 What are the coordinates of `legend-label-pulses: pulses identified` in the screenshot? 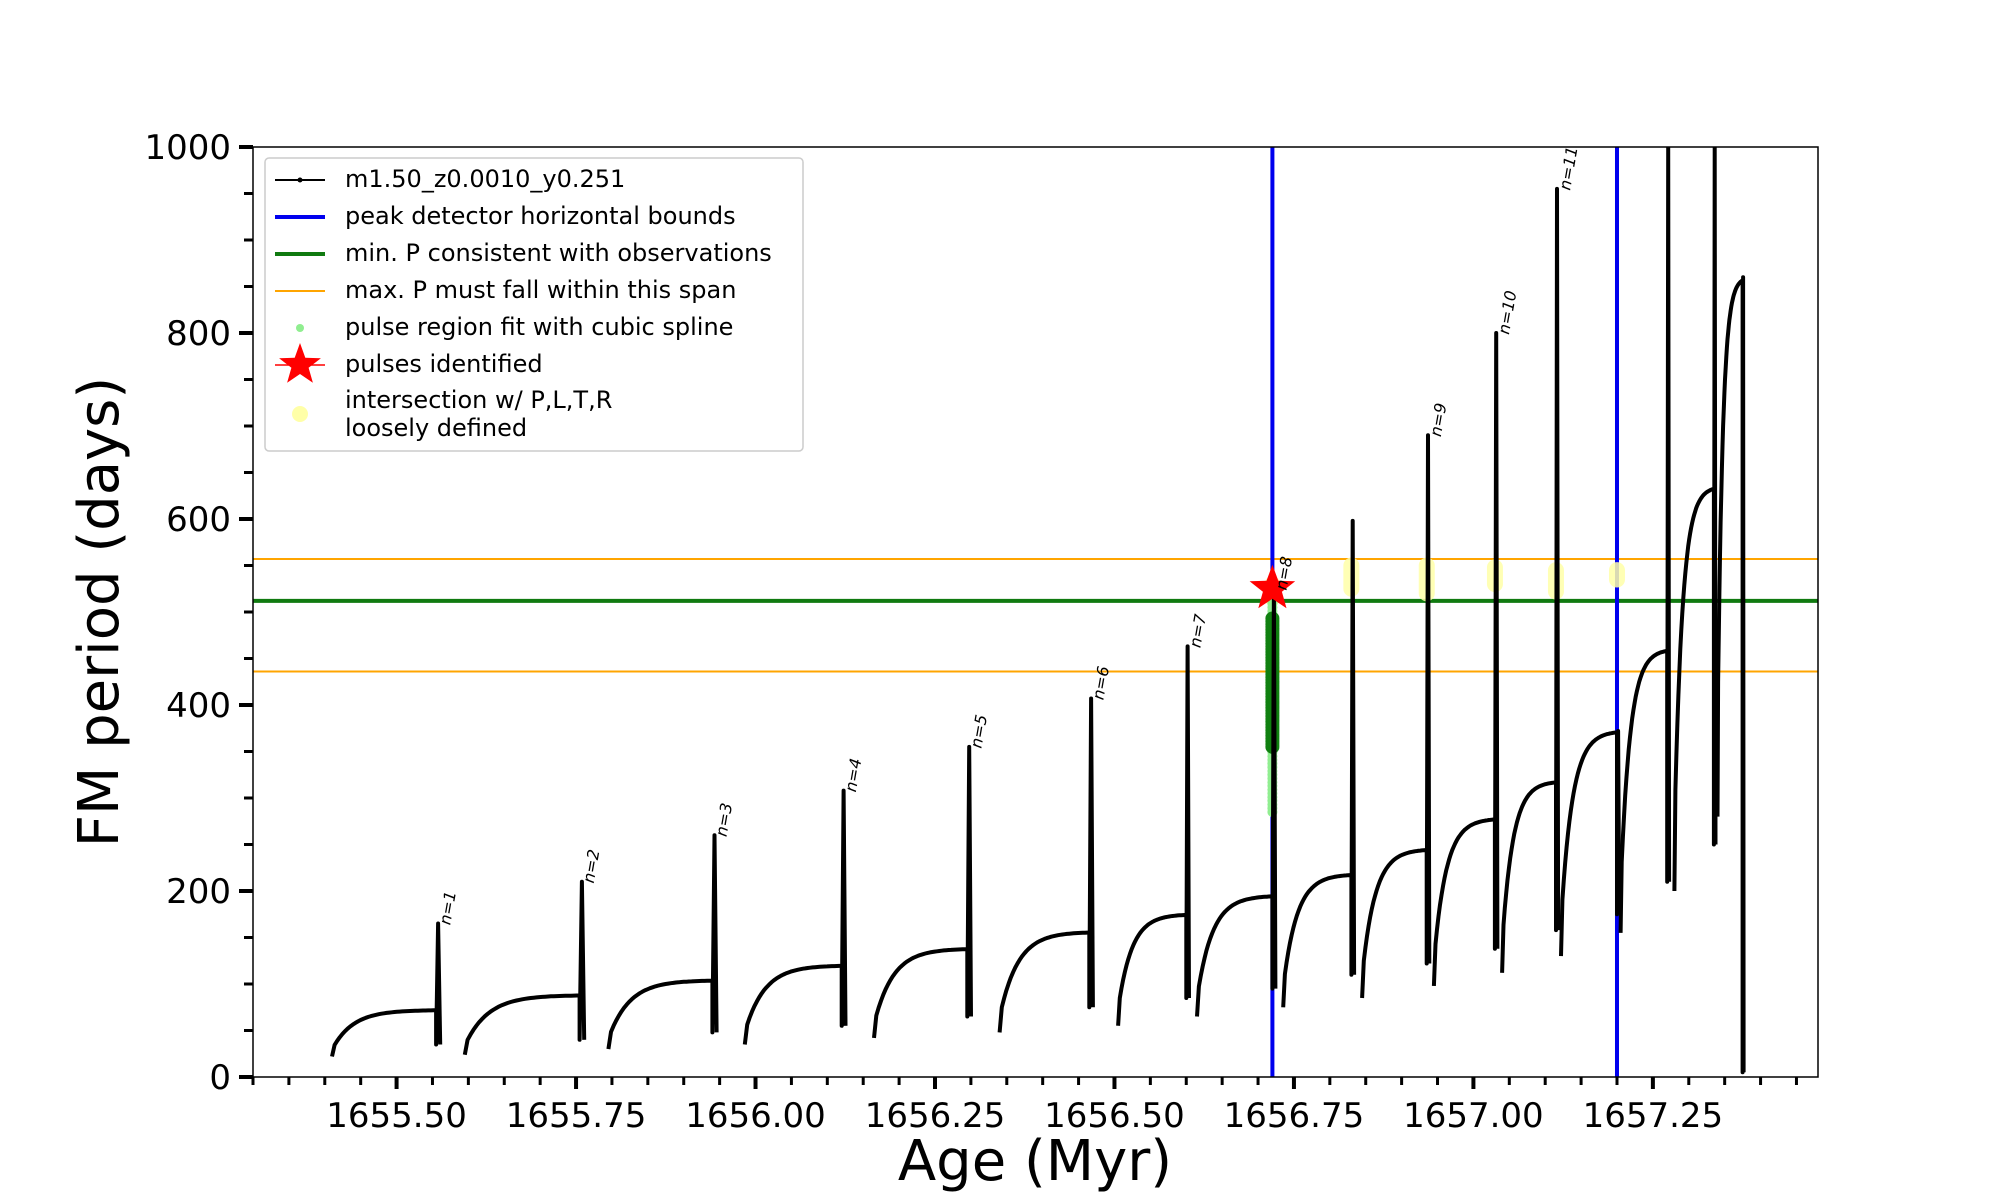 It's located at (444, 364).